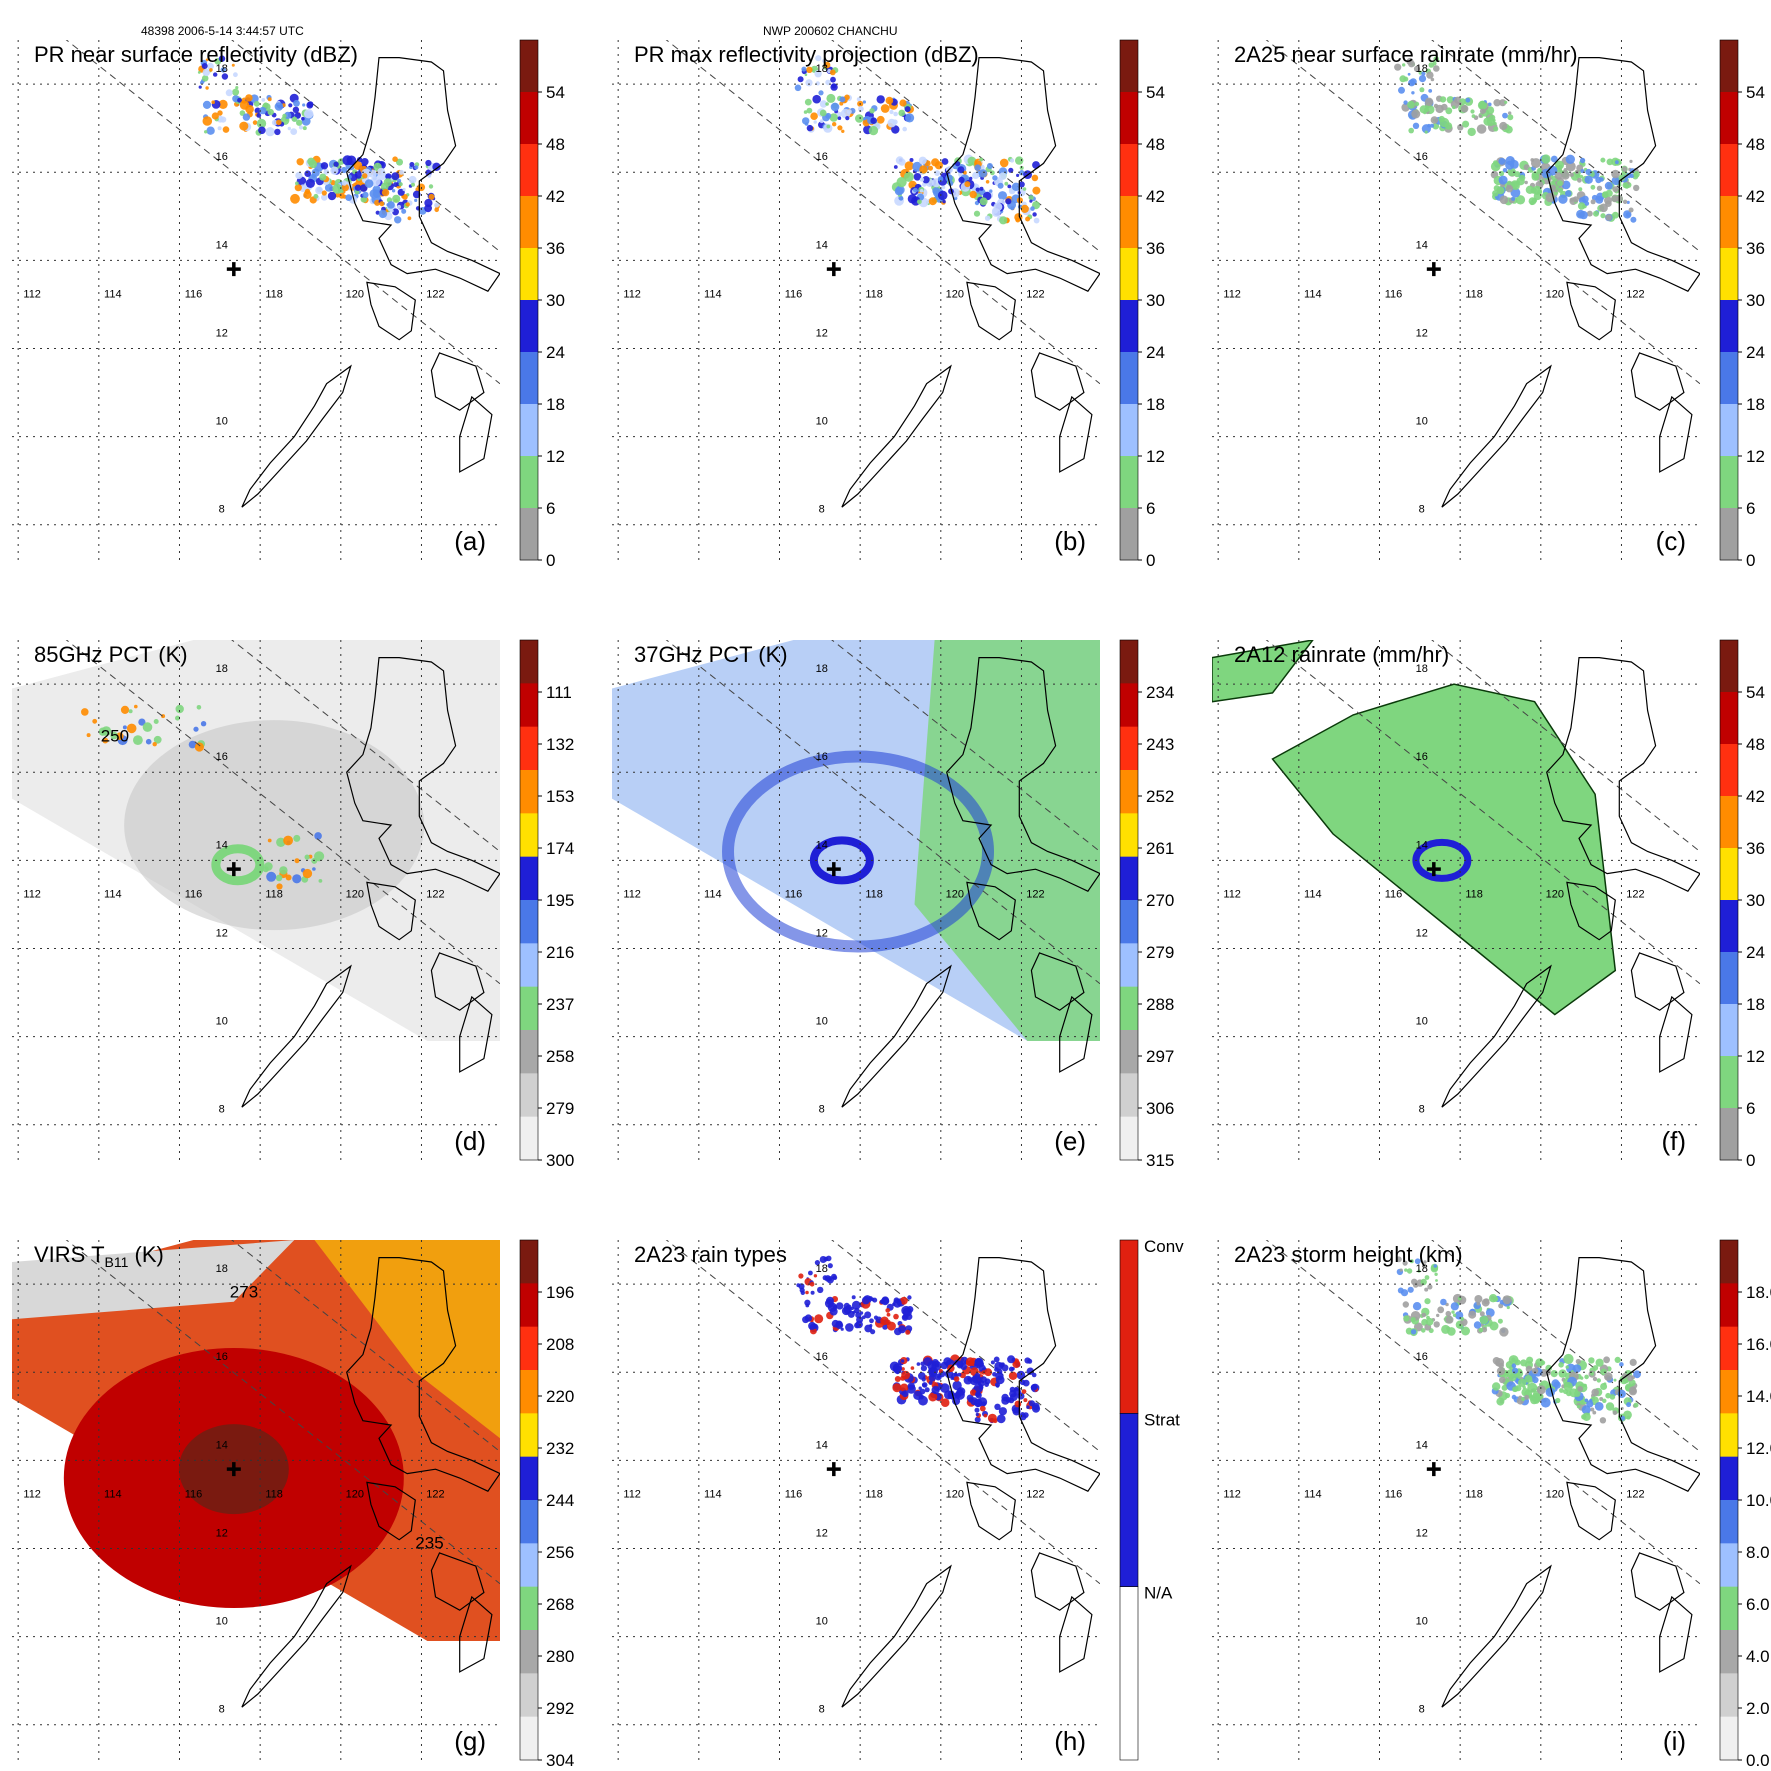 Image resolution: width=1771 pixels, height=1771 pixels. Describe the element at coordinates (194, 1495) in the screenshot. I see `lon-tick-label: 116` at that location.